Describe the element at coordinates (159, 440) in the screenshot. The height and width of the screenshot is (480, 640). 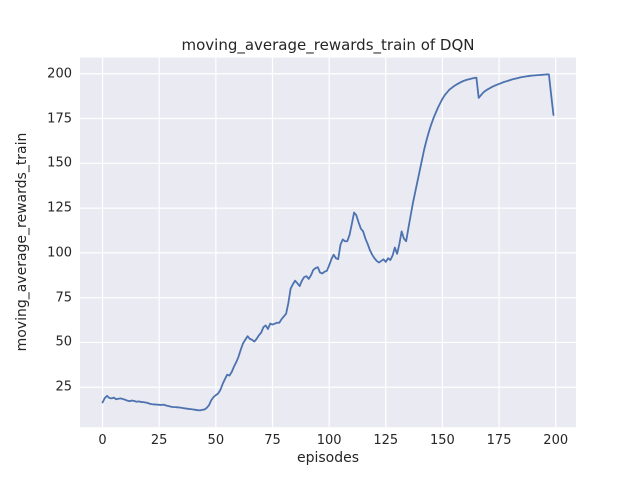
I see `x-tick-label: 25` at that location.